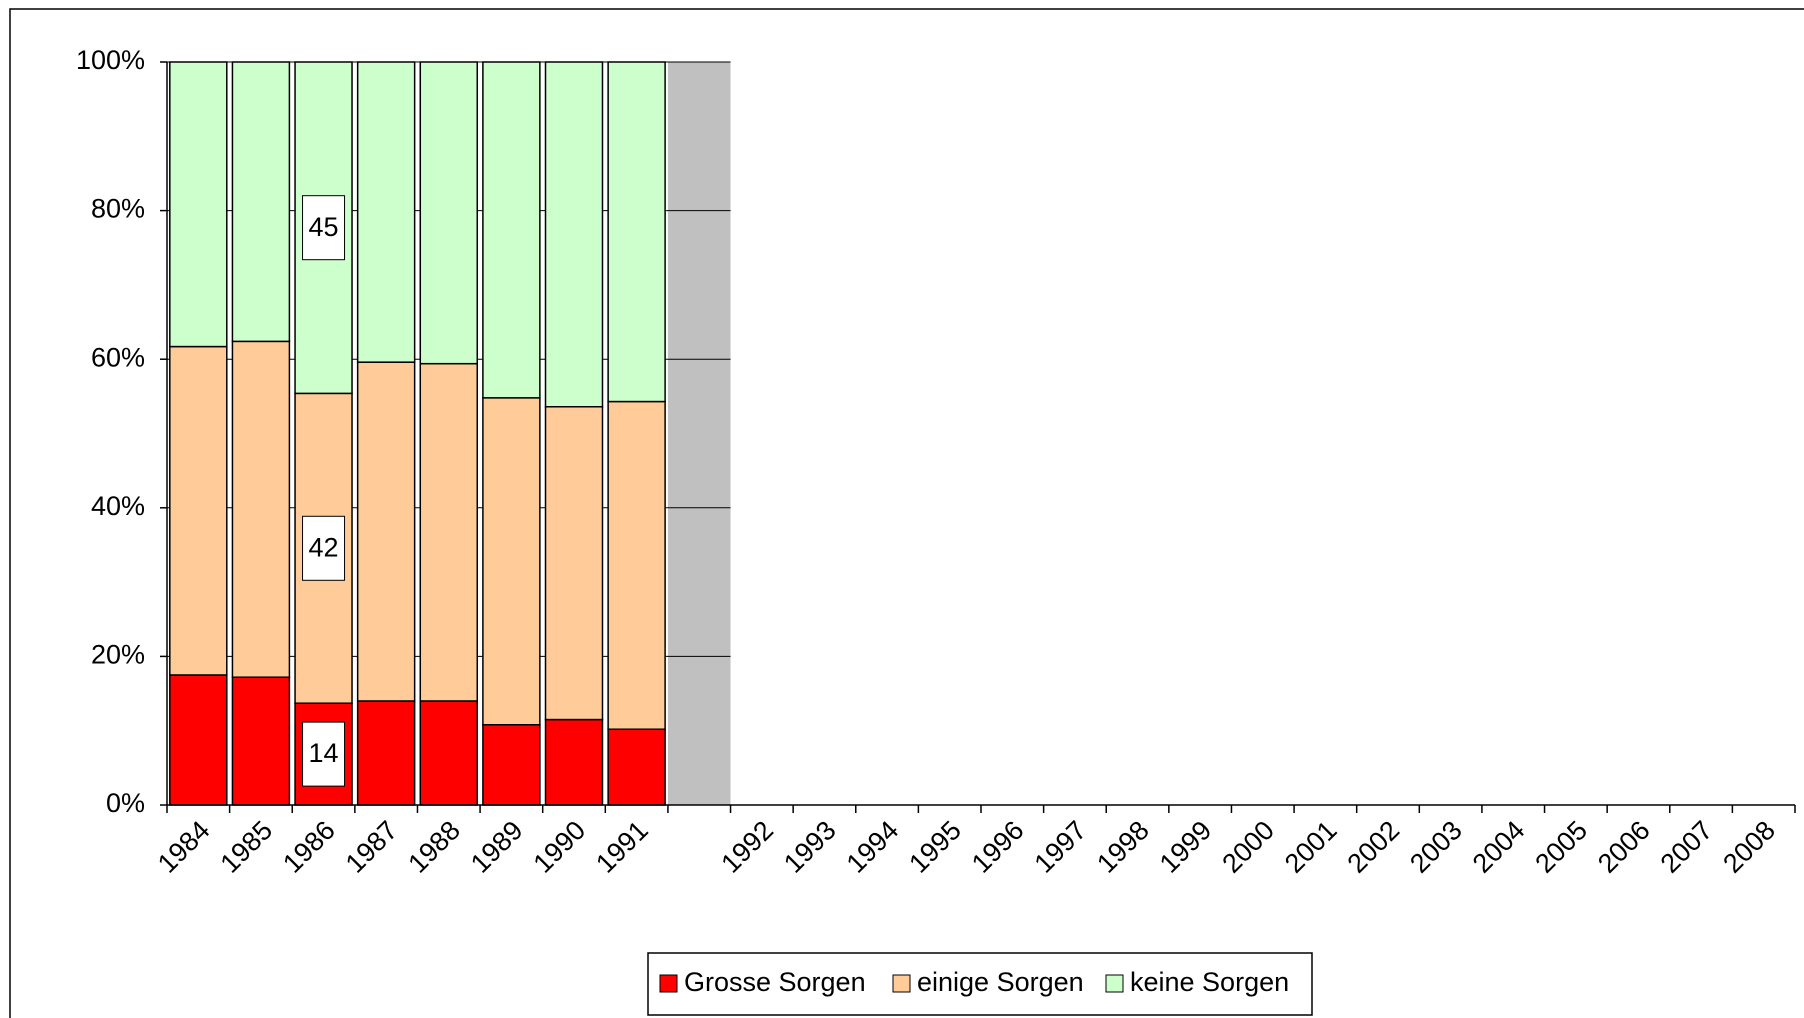  What do you see at coordinates (775, 982) in the screenshot?
I see `legend-label: Grosse Sorgen` at bounding box center [775, 982].